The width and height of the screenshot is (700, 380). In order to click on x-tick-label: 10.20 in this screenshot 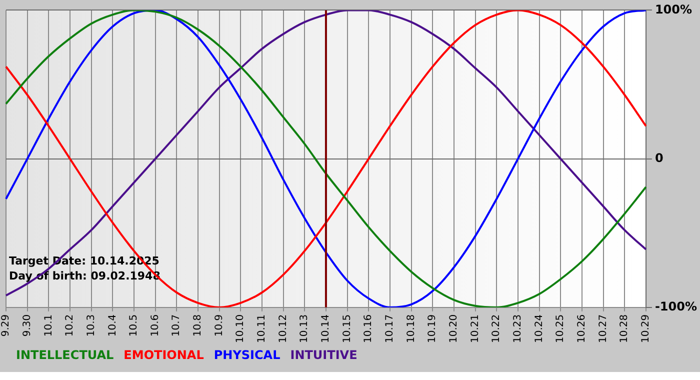, I will do `click(454, 329)`.